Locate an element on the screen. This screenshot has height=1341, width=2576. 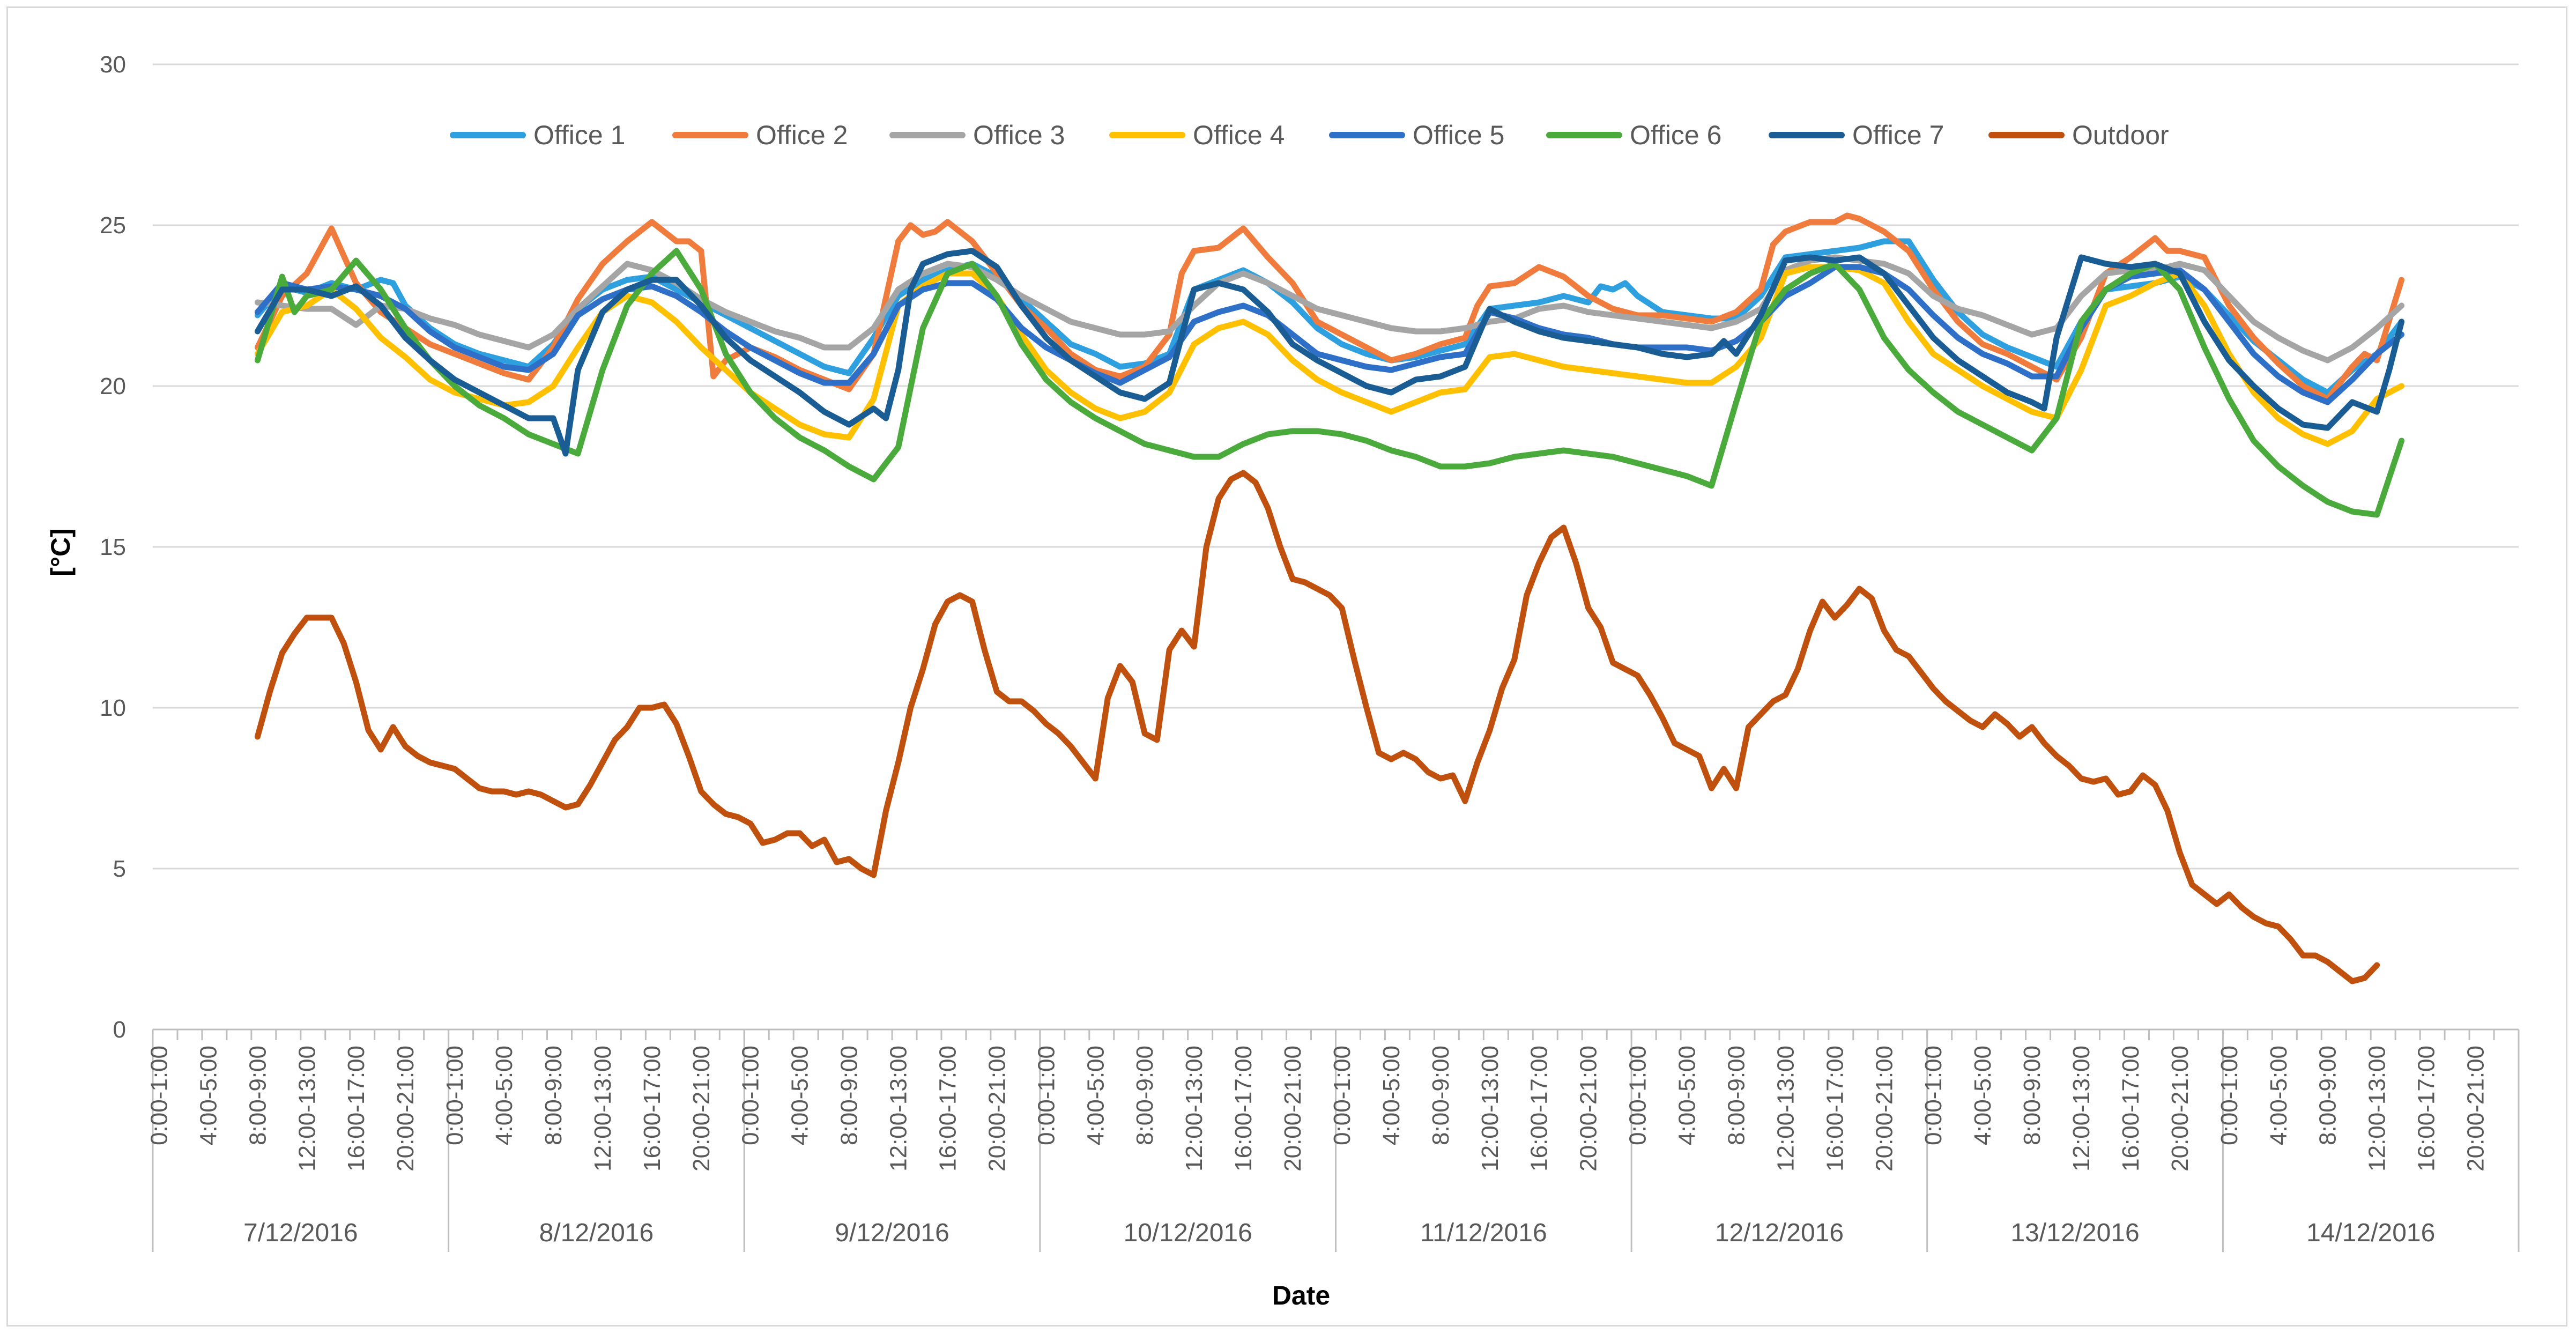
day-label: 8/12/2016 is located at coordinates (596, 1233).